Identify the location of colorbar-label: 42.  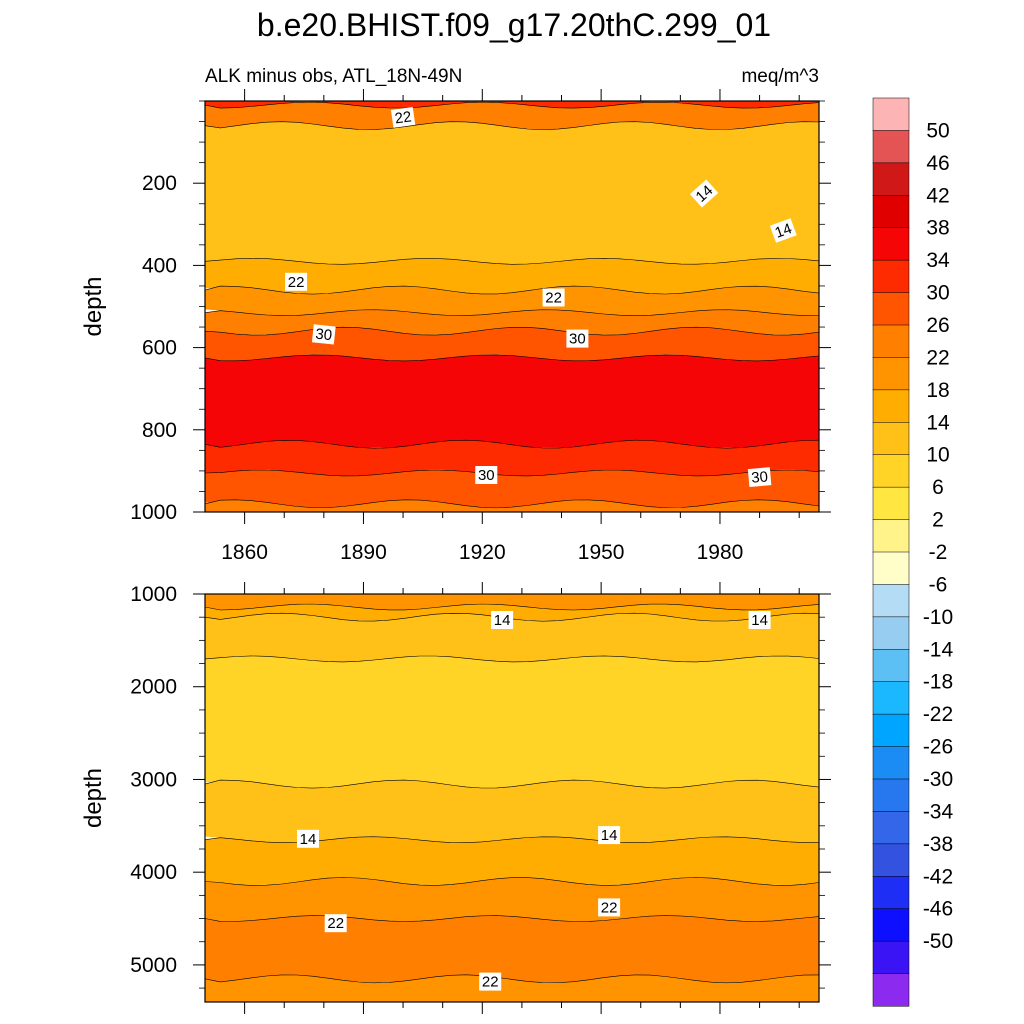
(937, 195).